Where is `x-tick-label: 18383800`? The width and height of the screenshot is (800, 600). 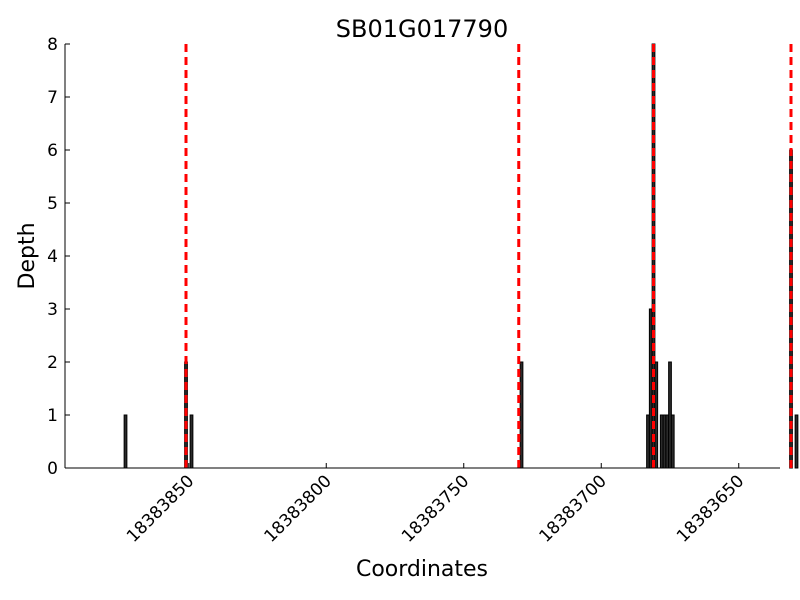
x-tick-label: 18383800 is located at coordinates (297, 508).